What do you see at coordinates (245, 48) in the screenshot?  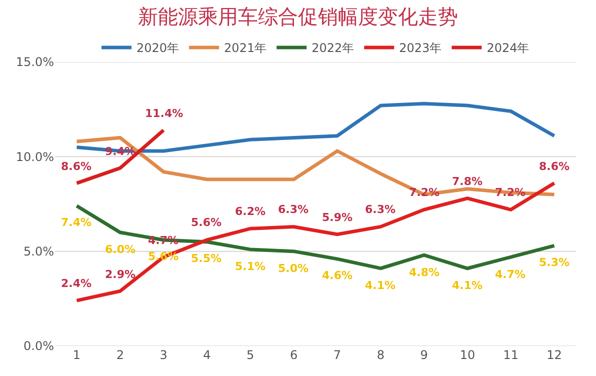 I see `legend-label: 2021年` at bounding box center [245, 48].